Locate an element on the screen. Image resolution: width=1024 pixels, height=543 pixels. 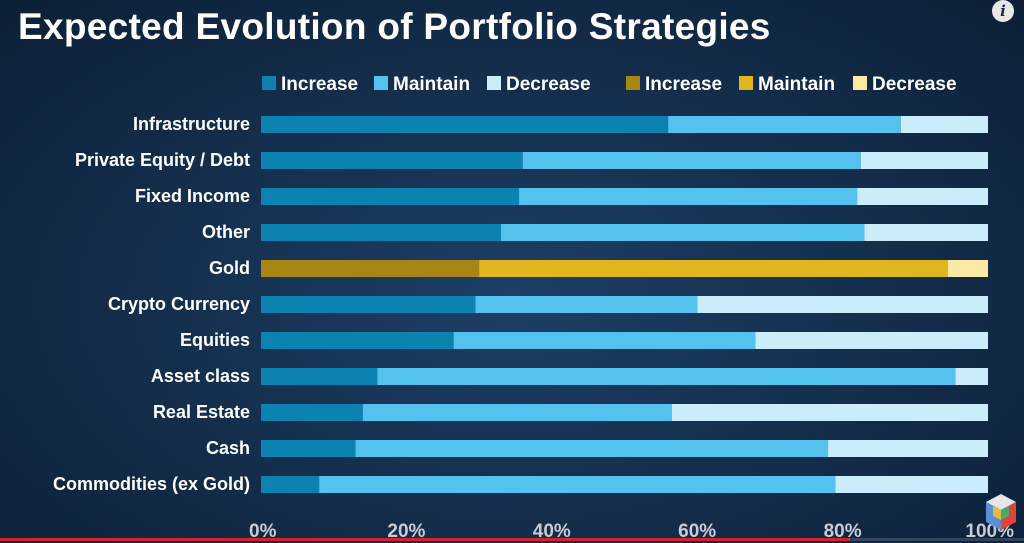
bar-equities-increase is located at coordinates (357, 340).